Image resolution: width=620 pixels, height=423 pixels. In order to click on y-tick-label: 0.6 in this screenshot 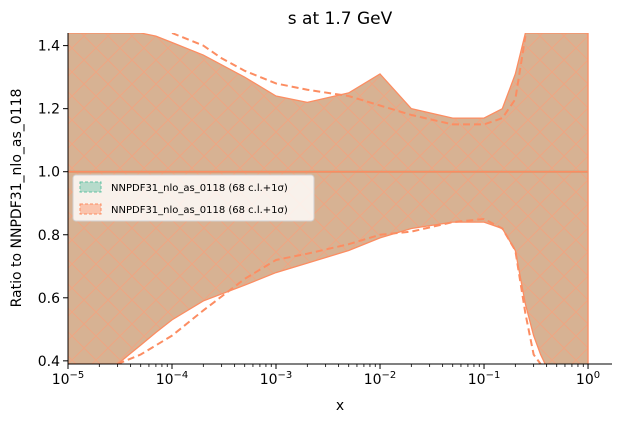, I will do `click(49, 299)`.